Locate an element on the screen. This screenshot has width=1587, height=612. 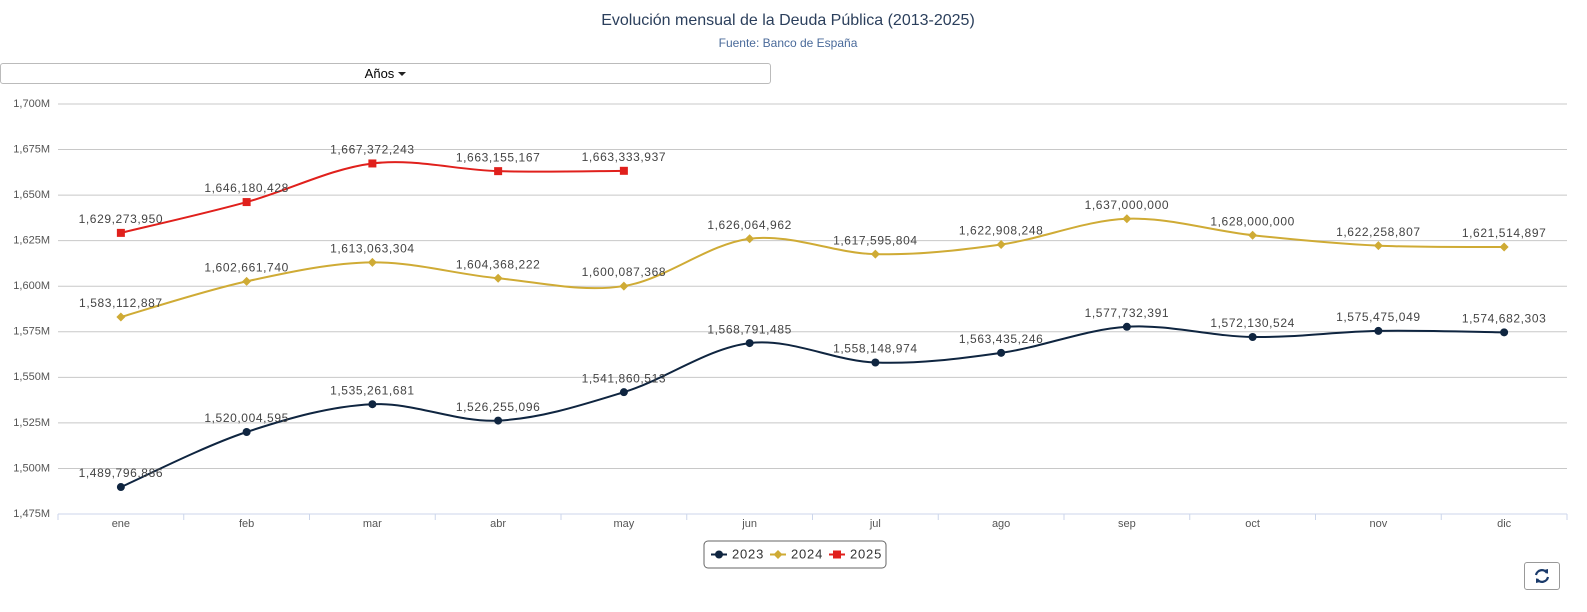
data-label: 1,541,860,513 is located at coordinates (624, 378).